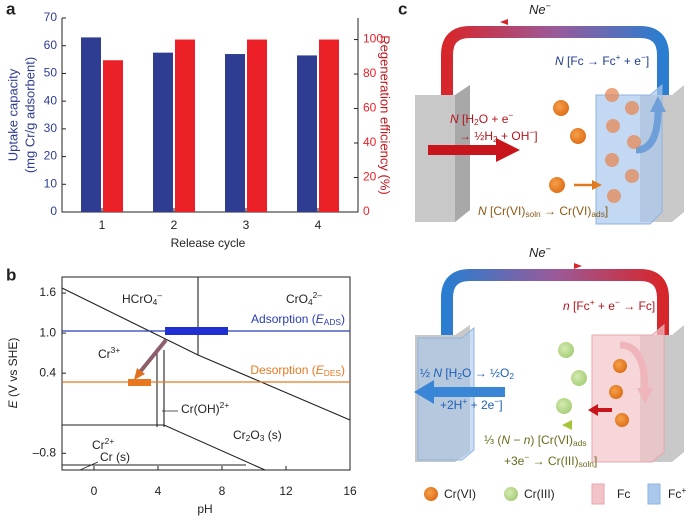 Image resolution: width=688 pixels, height=520 pixels. What do you see at coordinates (580, 306) in the screenshot?
I see `text-part: [Fc` at bounding box center [580, 306].